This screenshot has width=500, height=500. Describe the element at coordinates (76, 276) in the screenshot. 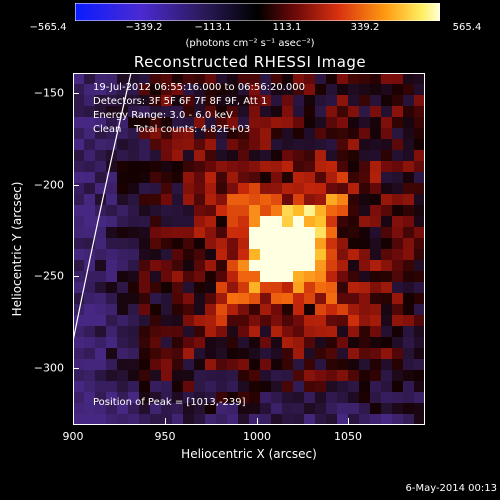

I see `y-tick-mark` at that location.